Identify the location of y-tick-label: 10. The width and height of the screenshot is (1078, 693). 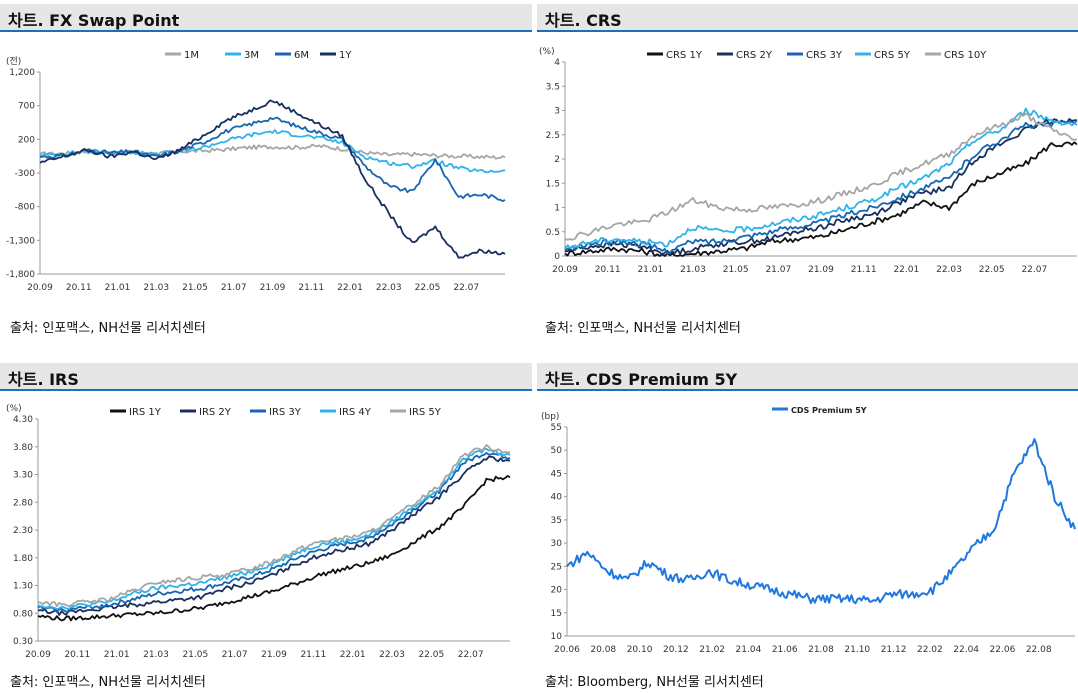
(557, 637).